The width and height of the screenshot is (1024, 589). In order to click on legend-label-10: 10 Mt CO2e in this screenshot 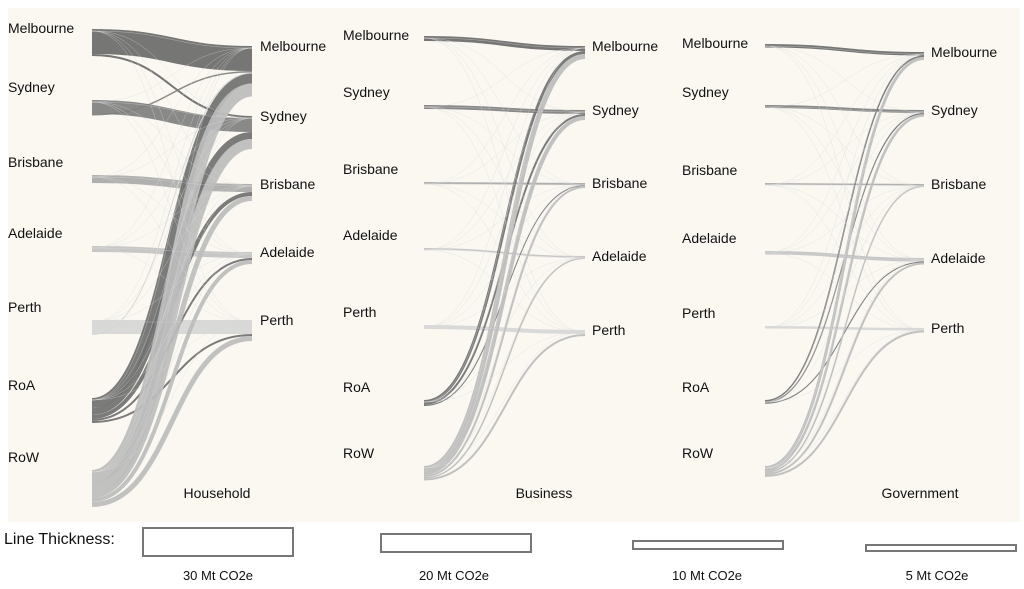, I will do `click(707, 575)`.